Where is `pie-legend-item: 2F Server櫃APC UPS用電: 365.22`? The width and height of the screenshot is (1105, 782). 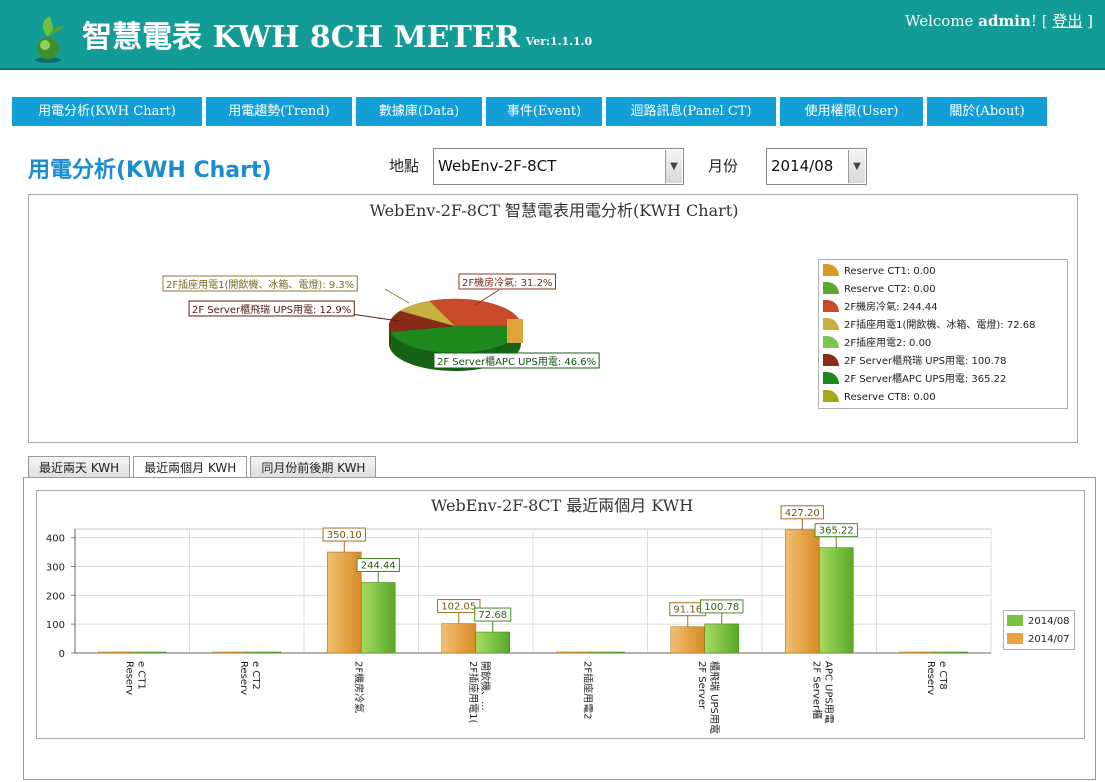 pie-legend-item: 2F Server櫃APC UPS用電: 365.22 is located at coordinates (943, 380).